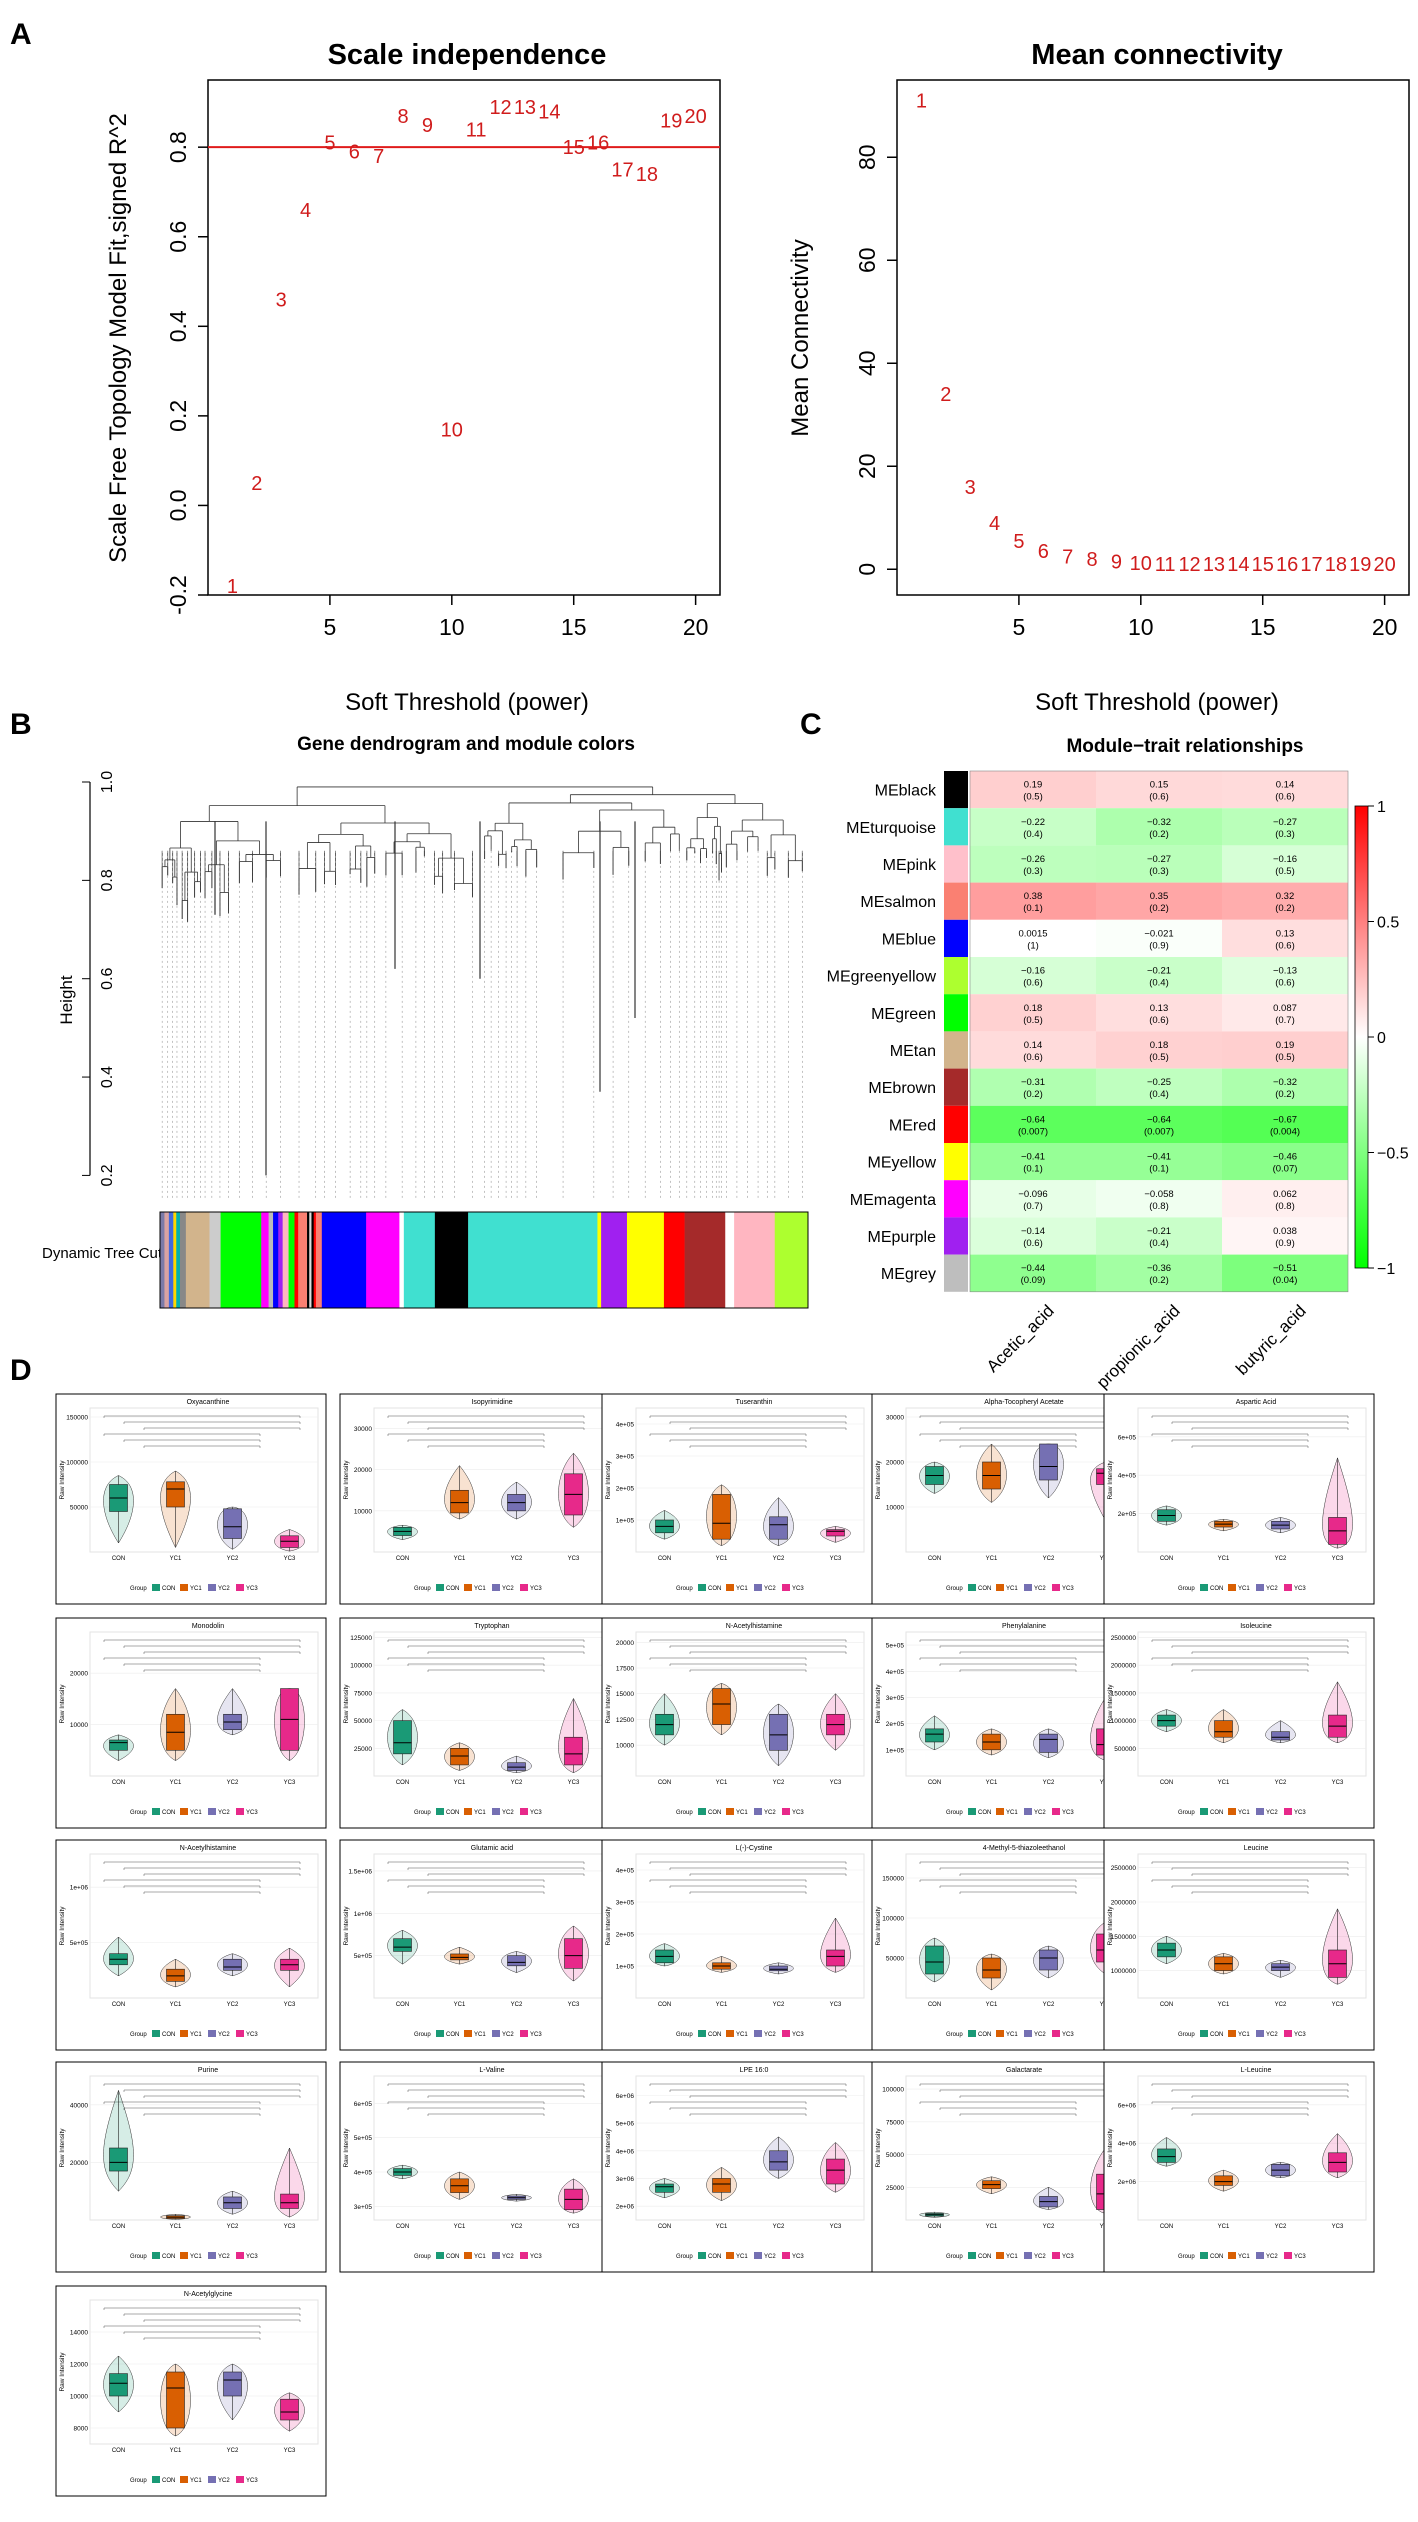  Describe the element at coordinates (1159, 1008) in the screenshot. I see `heatmap-correlation-label: 0.13` at that location.